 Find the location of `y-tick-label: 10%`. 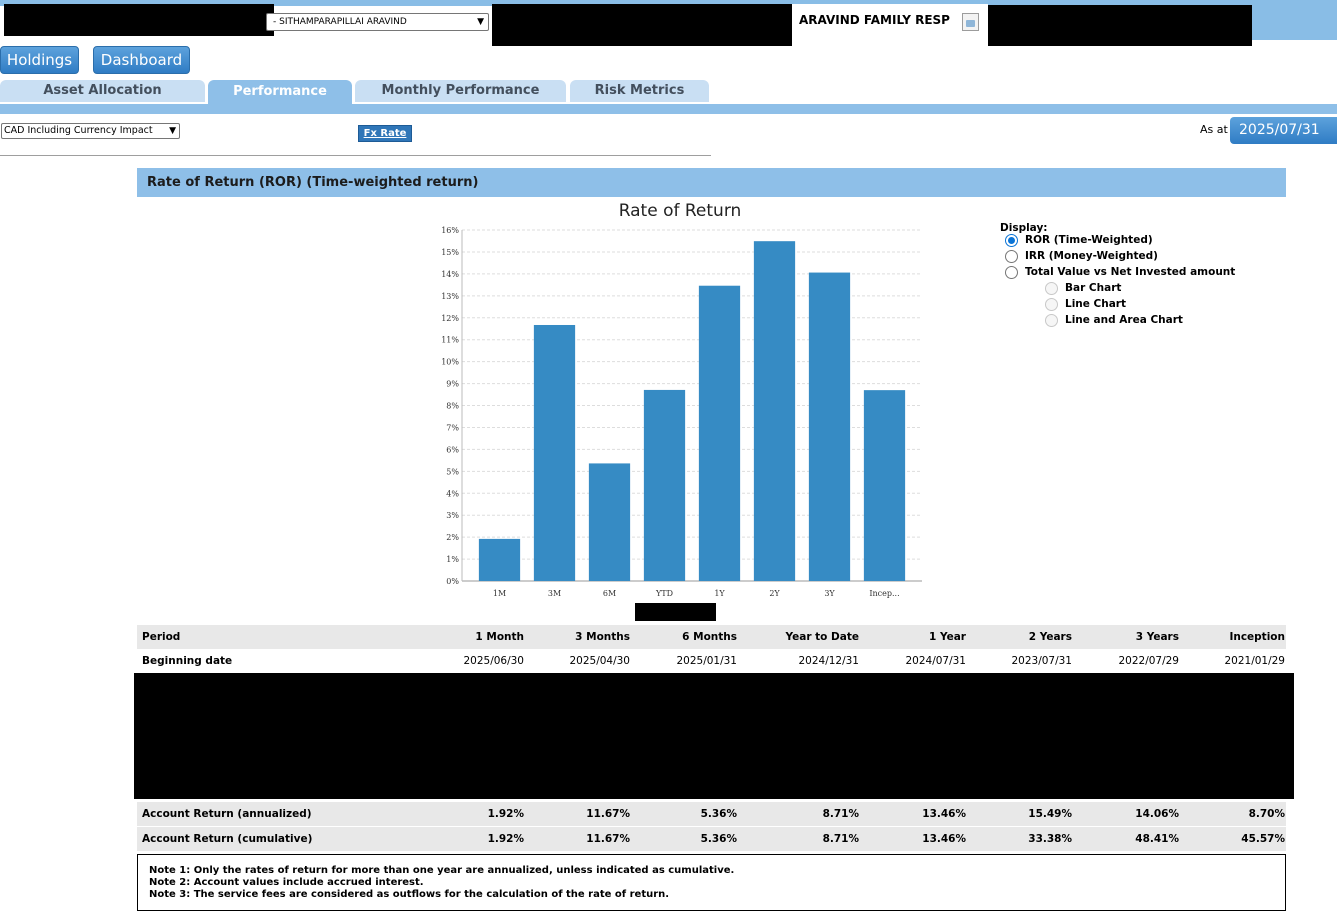

y-tick-label: 10% is located at coordinates (450, 362).